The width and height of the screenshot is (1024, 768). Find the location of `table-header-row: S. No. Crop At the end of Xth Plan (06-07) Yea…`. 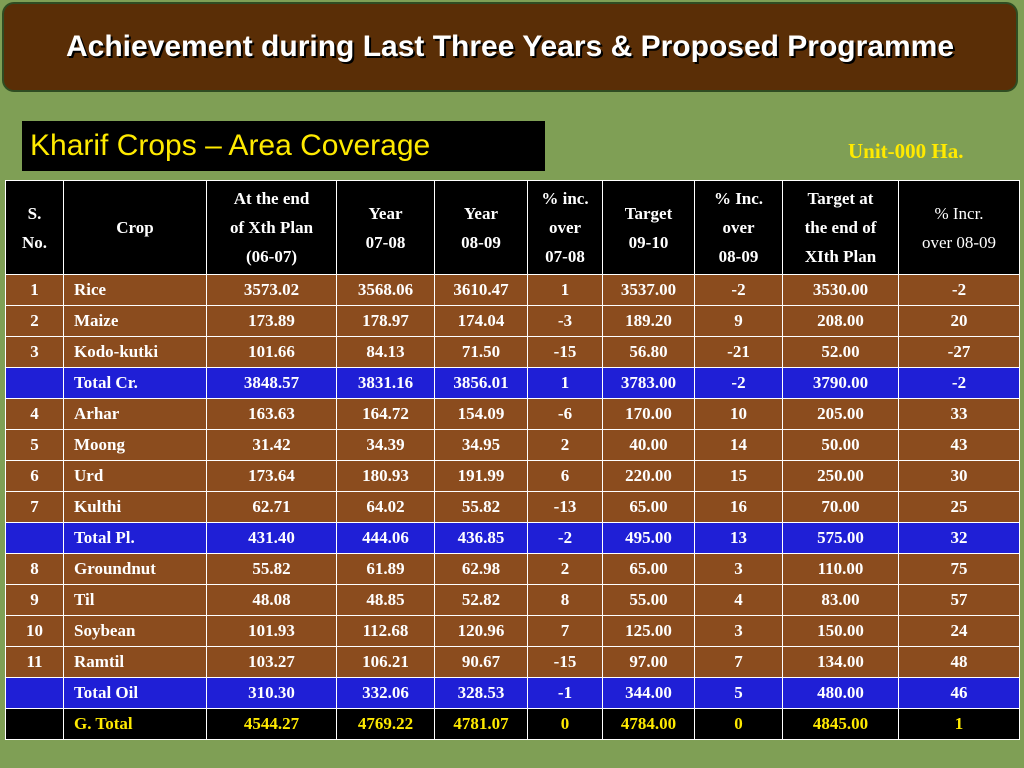

table-header-row: S. No. Crop At the end of Xth Plan (06-07) Yea… is located at coordinates (512, 227).